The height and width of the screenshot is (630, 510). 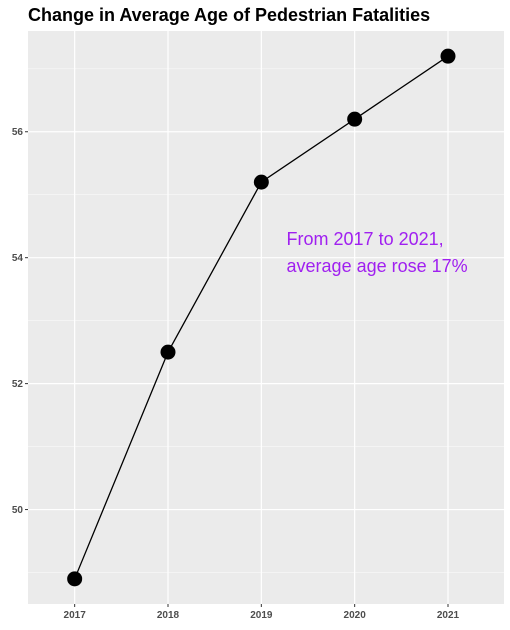 What do you see at coordinates (18, 510) in the screenshot?
I see `y-tick-label: 50` at bounding box center [18, 510].